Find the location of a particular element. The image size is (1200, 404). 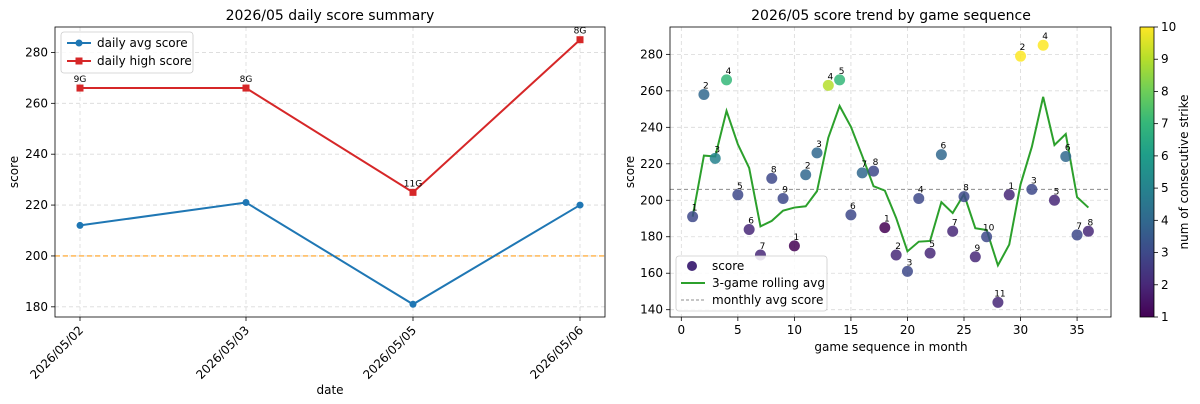

left-x-tick-label: 2026/05/02 is located at coordinates (56, 352).